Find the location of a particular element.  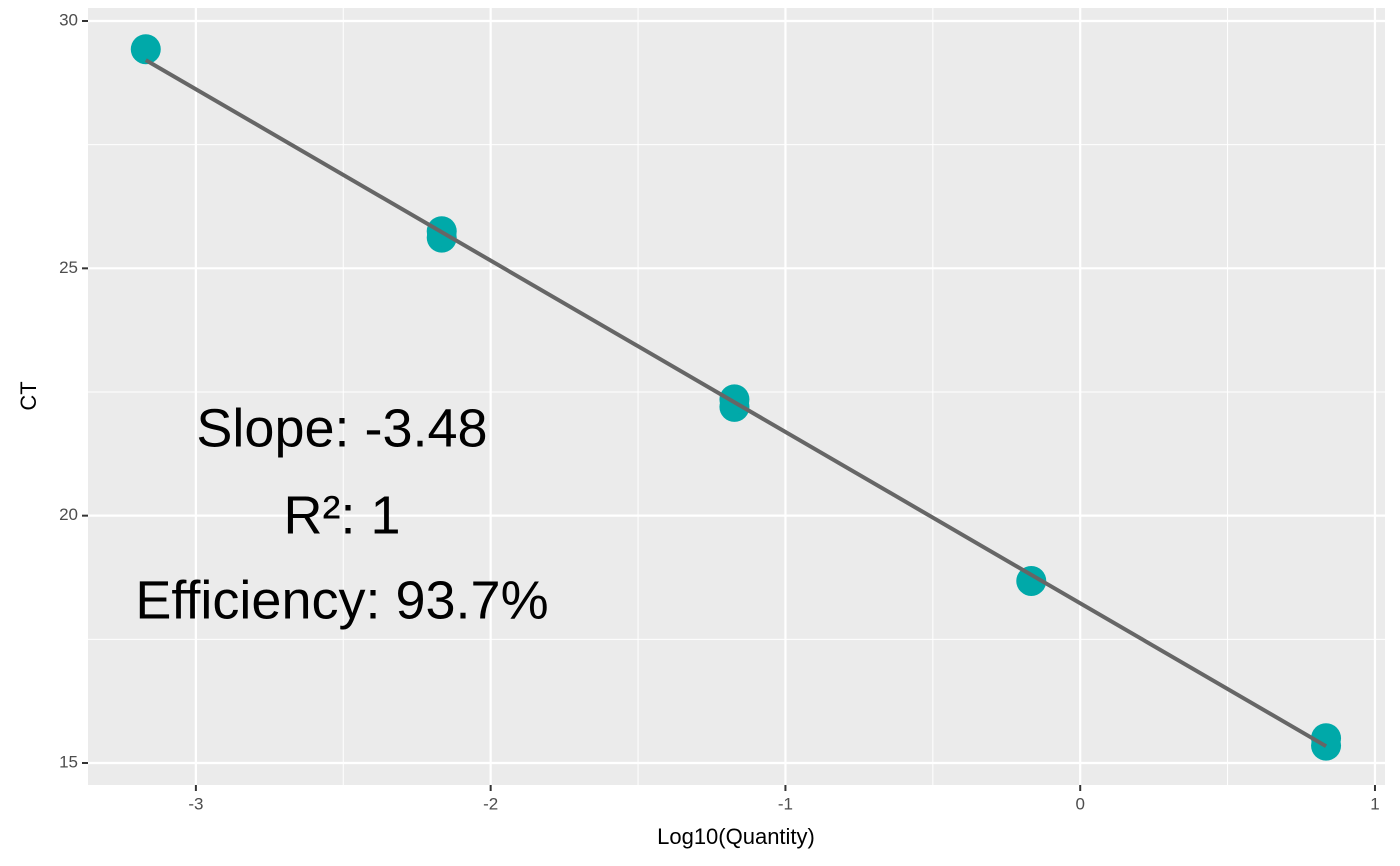

y-tick-label: 30 is located at coordinates (68, 19).